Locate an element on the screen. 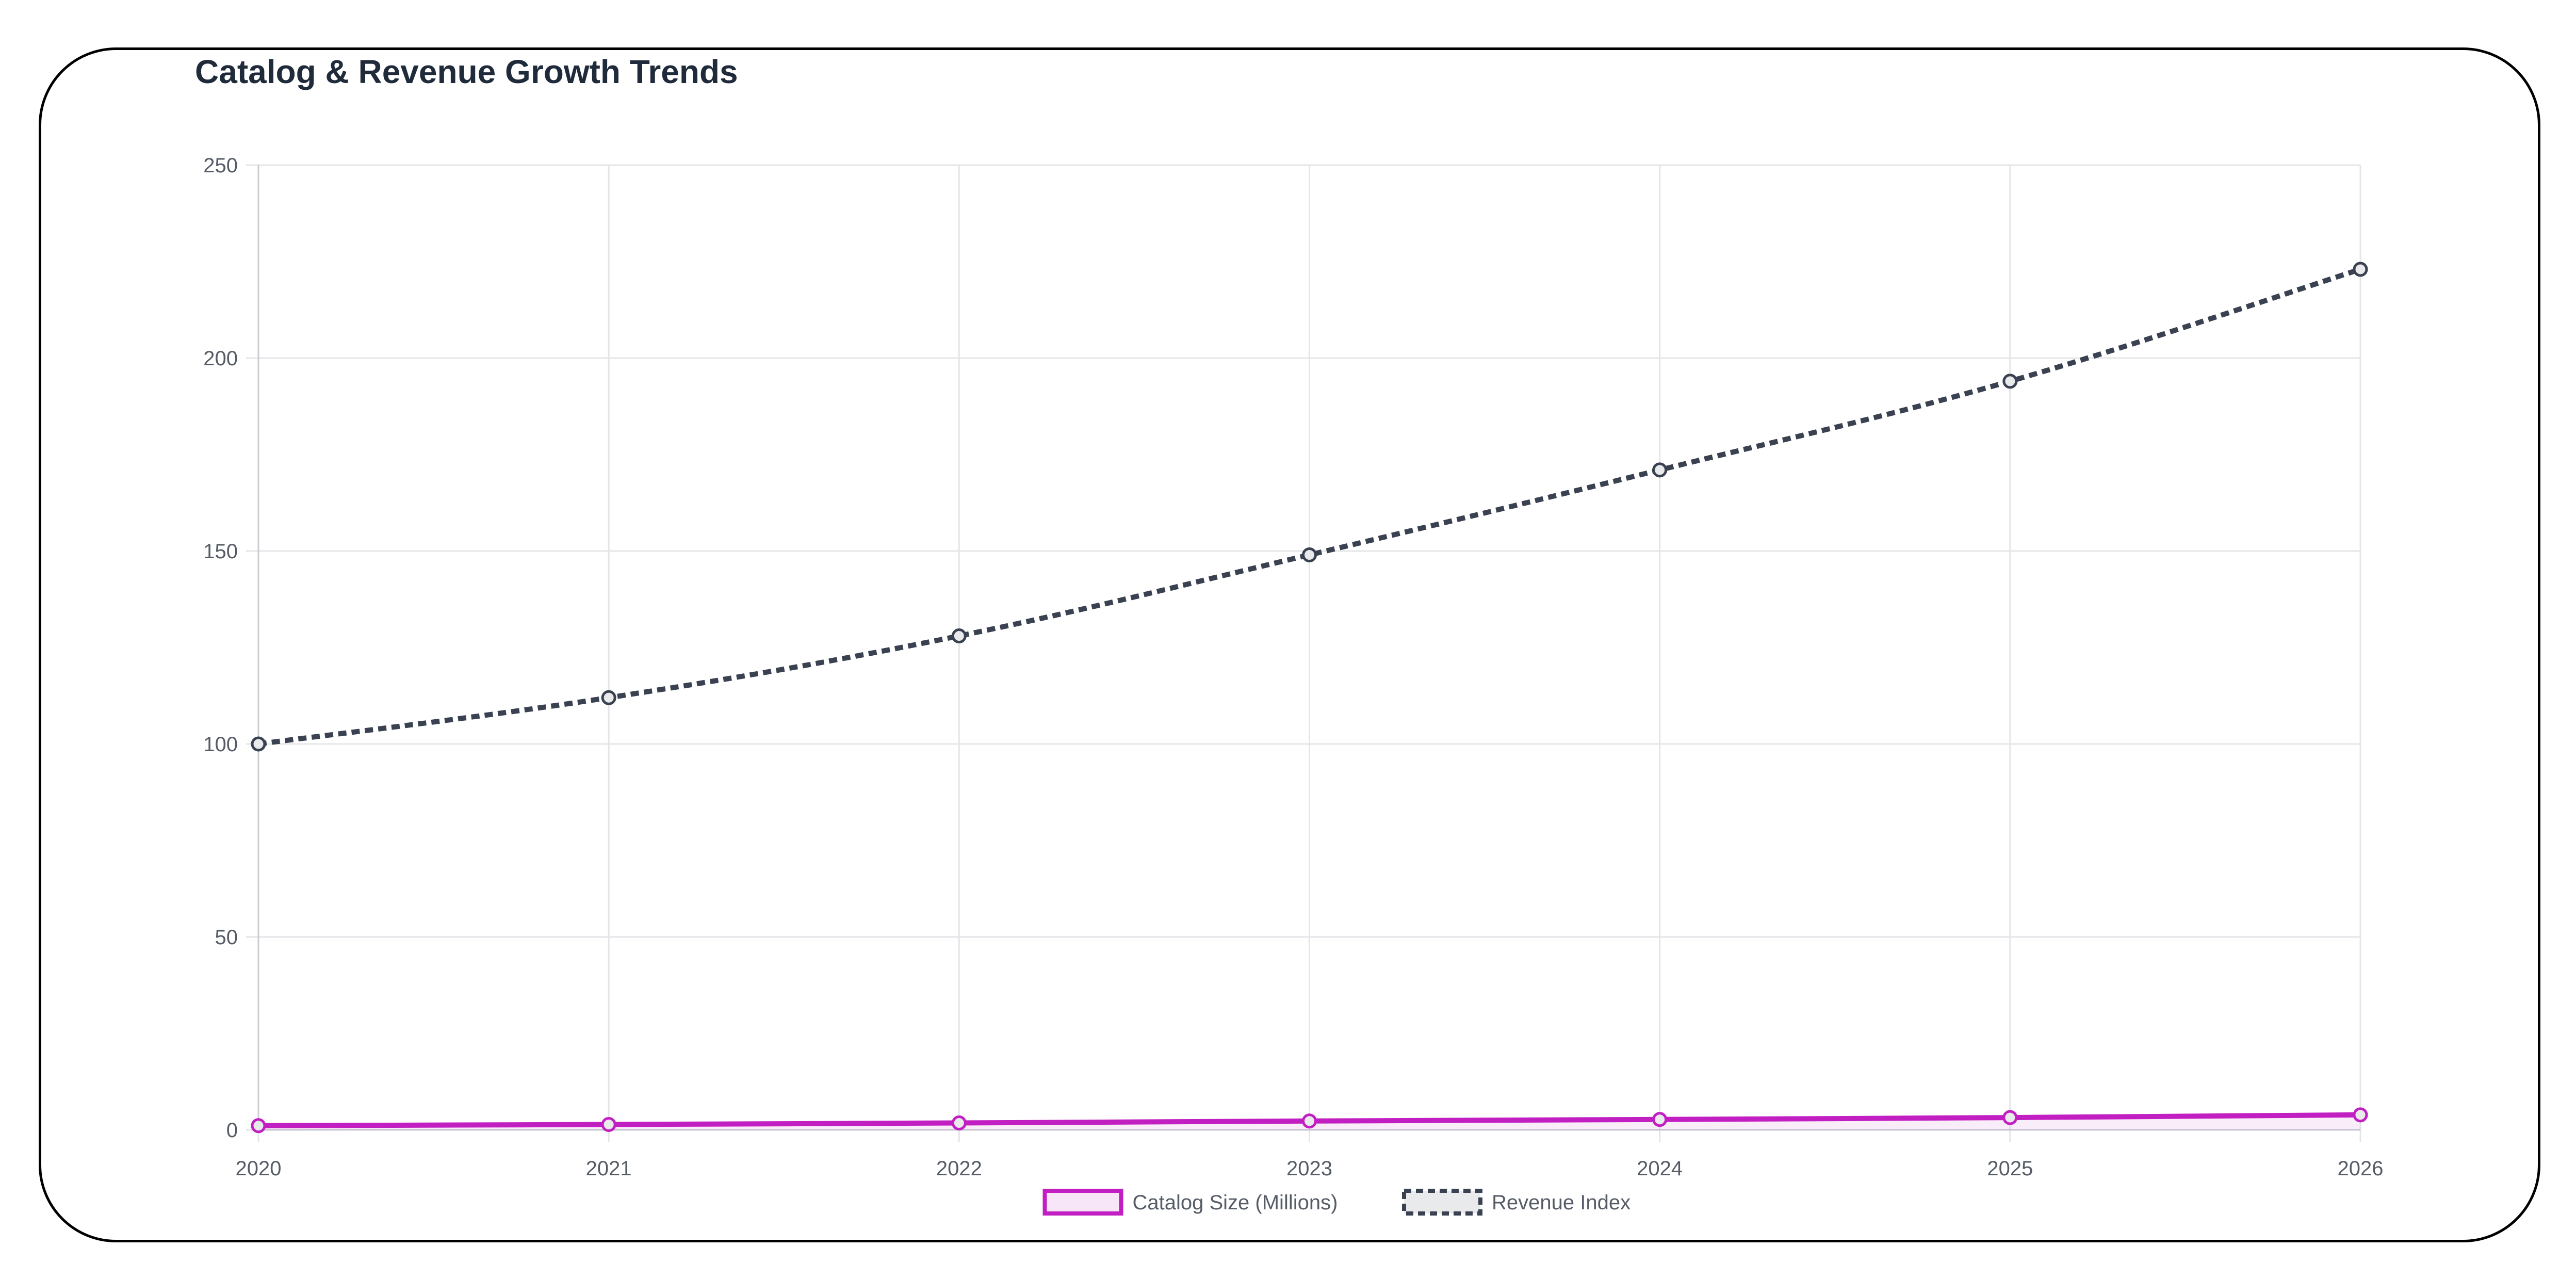 This screenshot has width=2576, height=1279. x-tick-label: 2025 is located at coordinates (2010, 1168).